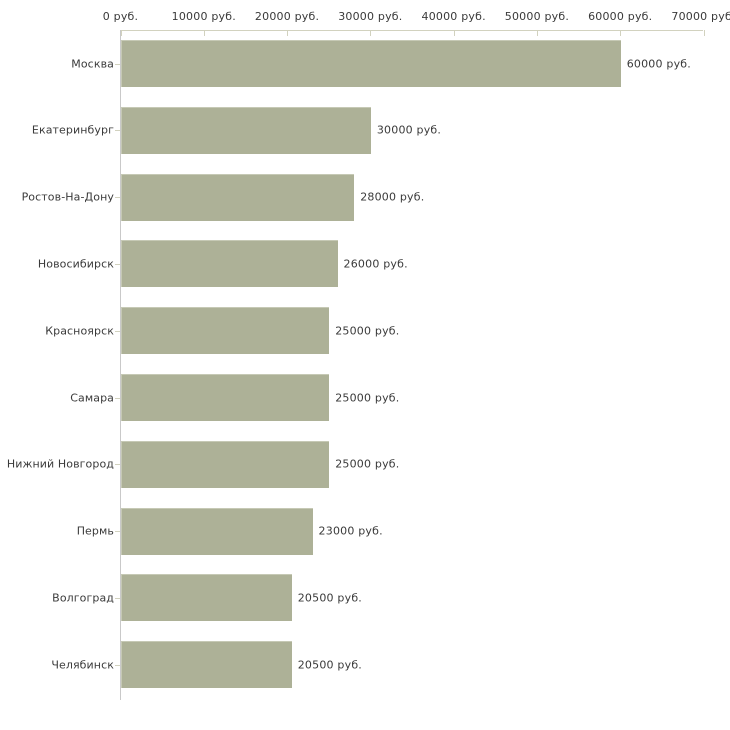 The image size is (730, 730). I want to click on category-label: Новосибирск, so click(75, 264).